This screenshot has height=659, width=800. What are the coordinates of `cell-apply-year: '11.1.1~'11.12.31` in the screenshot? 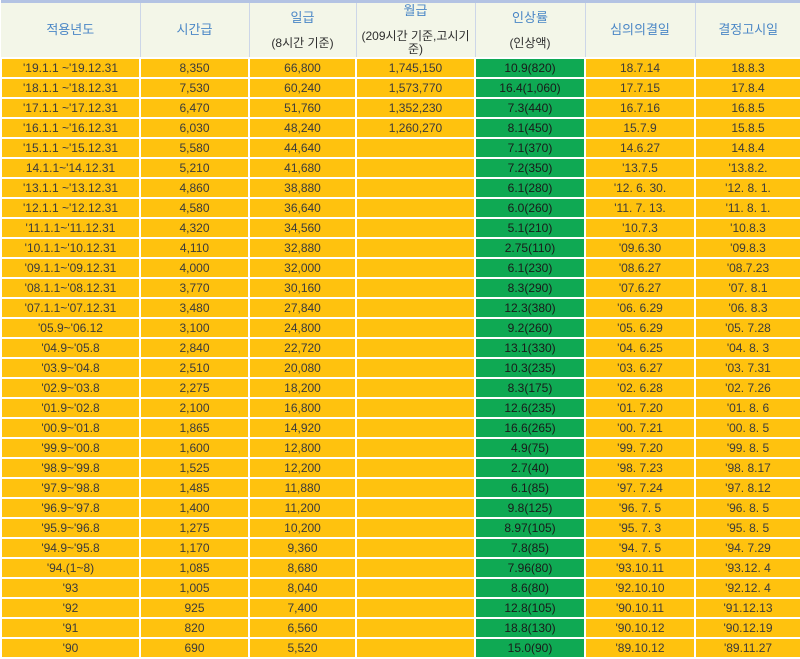 It's located at (70, 228).